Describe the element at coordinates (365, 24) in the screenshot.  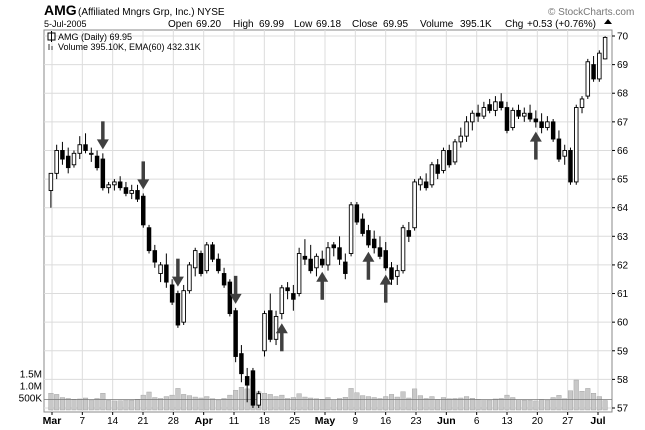
I see `close-label: Close` at that location.